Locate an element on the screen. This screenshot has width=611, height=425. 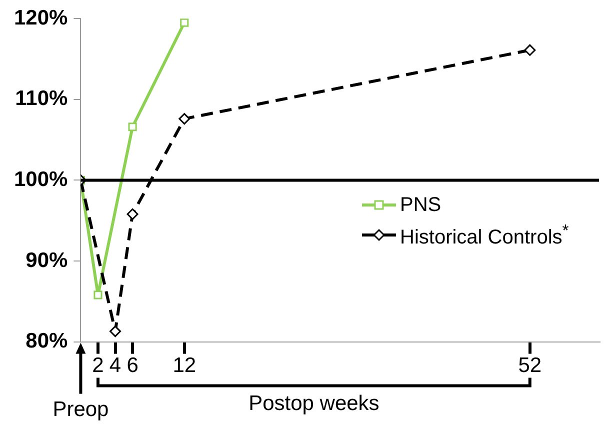
x-tick-label: 2 is located at coordinates (98, 366).